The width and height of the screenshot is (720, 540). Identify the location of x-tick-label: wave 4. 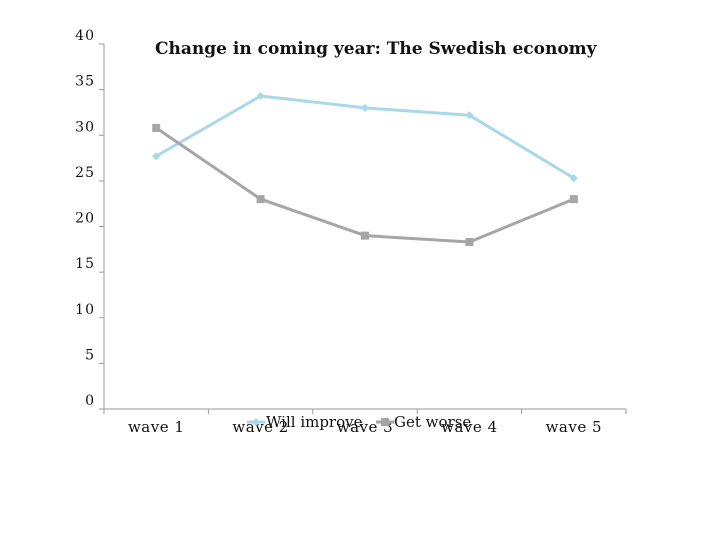
(469, 427).